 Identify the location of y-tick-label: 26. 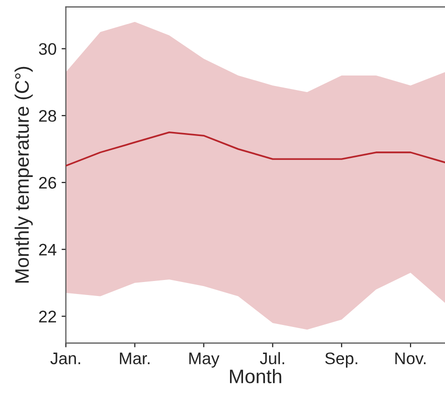
(47, 182).